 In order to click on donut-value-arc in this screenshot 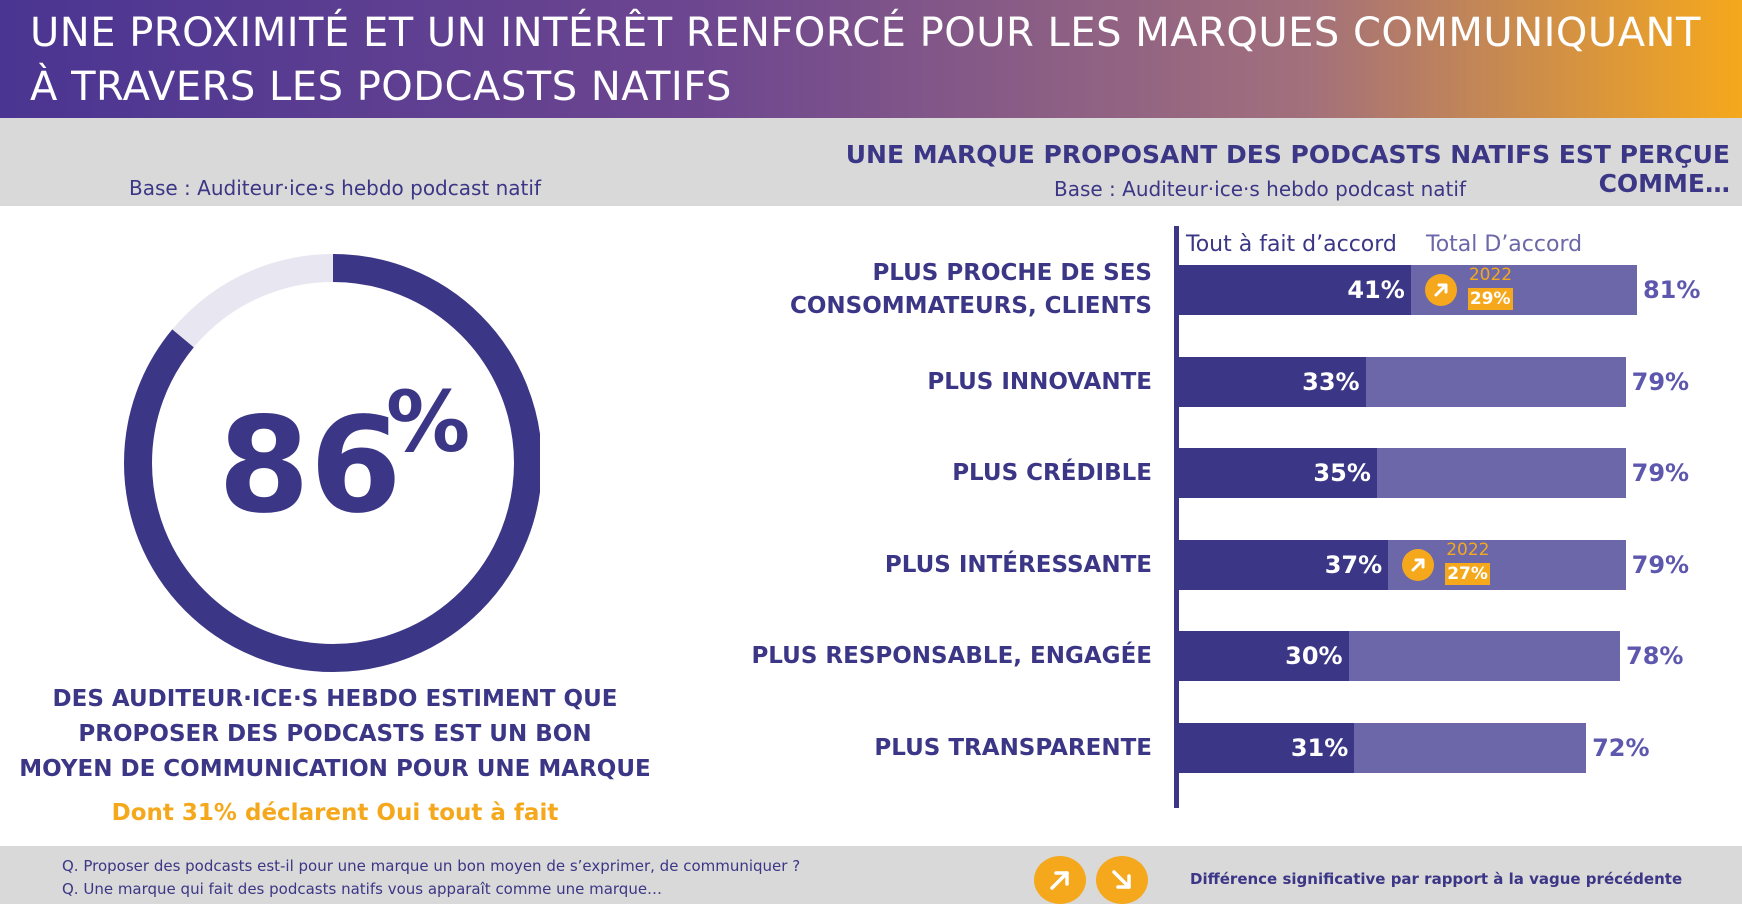, I will do `click(332, 463)`.